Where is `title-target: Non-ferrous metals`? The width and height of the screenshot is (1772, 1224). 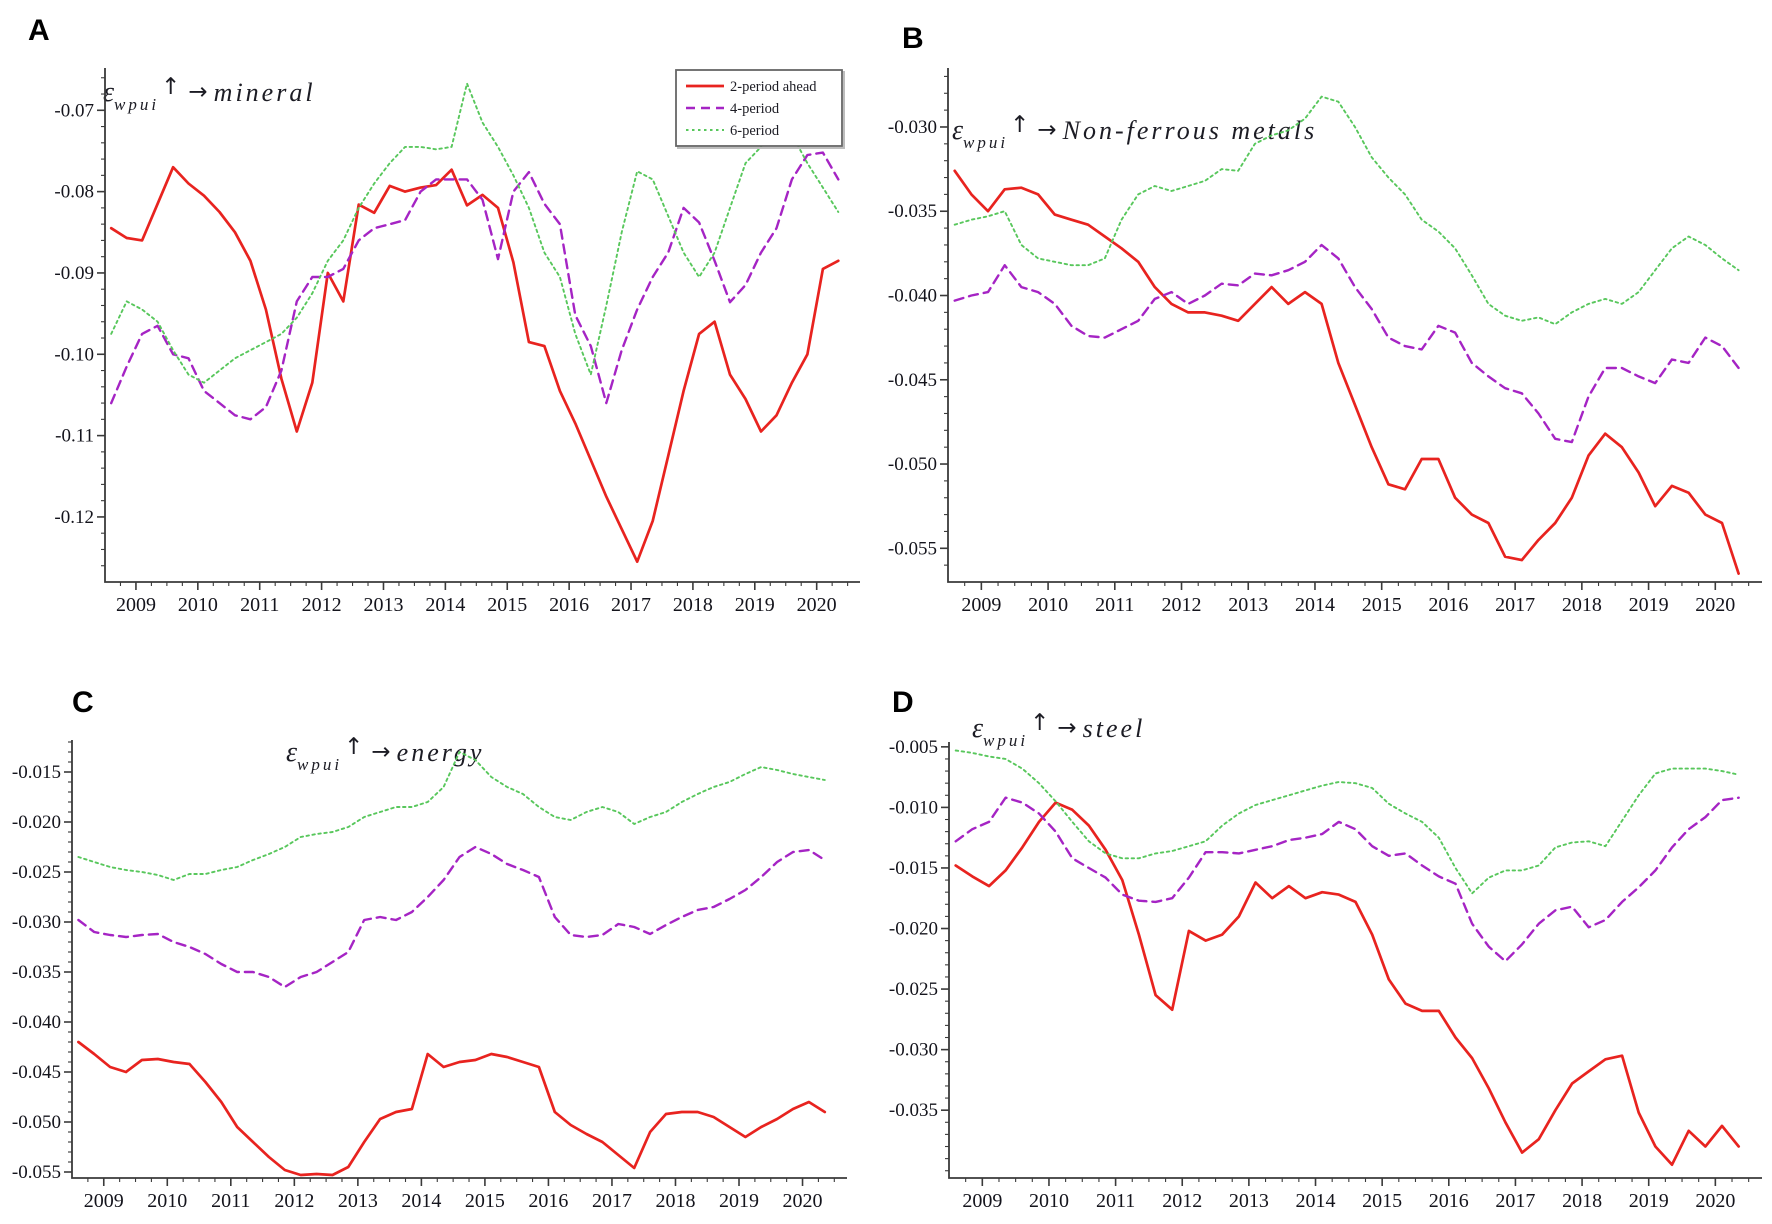
title-target: Non-ferrous metals is located at coordinates (1190, 130).